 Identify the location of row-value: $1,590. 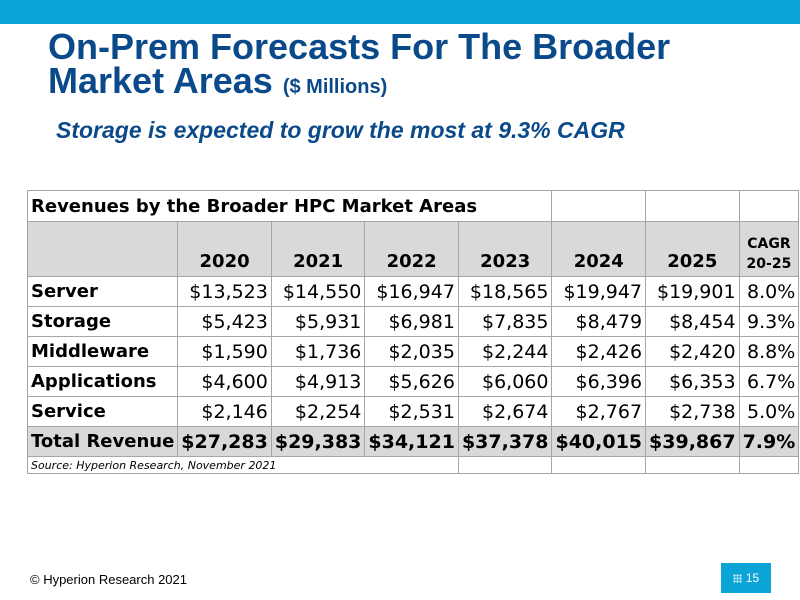
(224, 351).